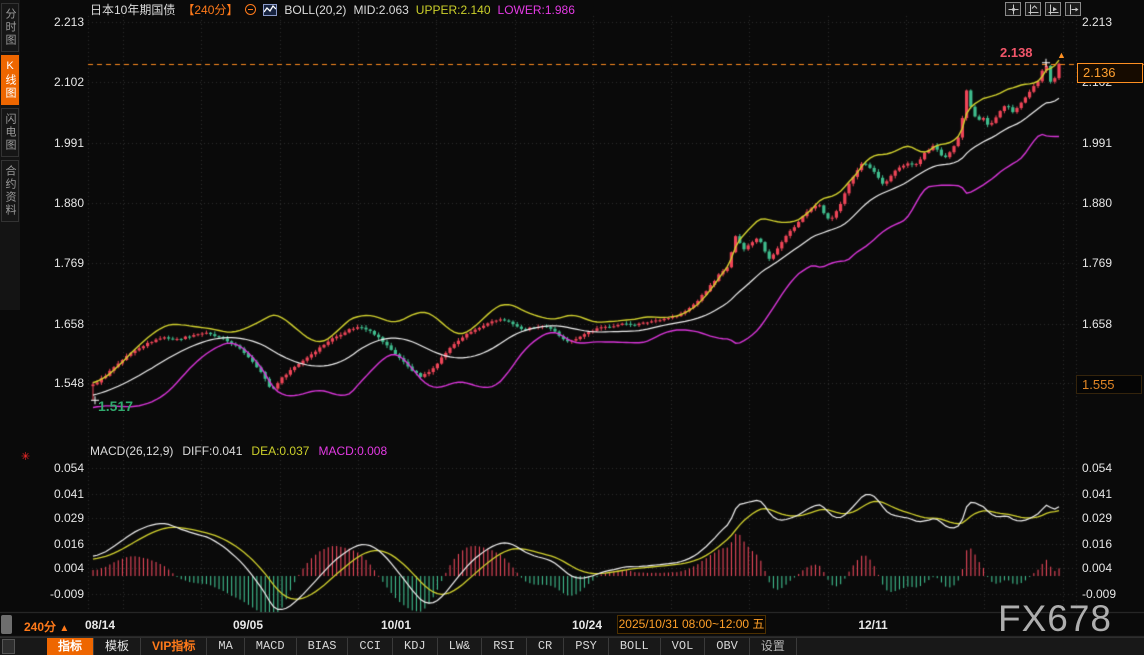  I want to click on price-axis-label-right: 1.658, so click(1097, 323).